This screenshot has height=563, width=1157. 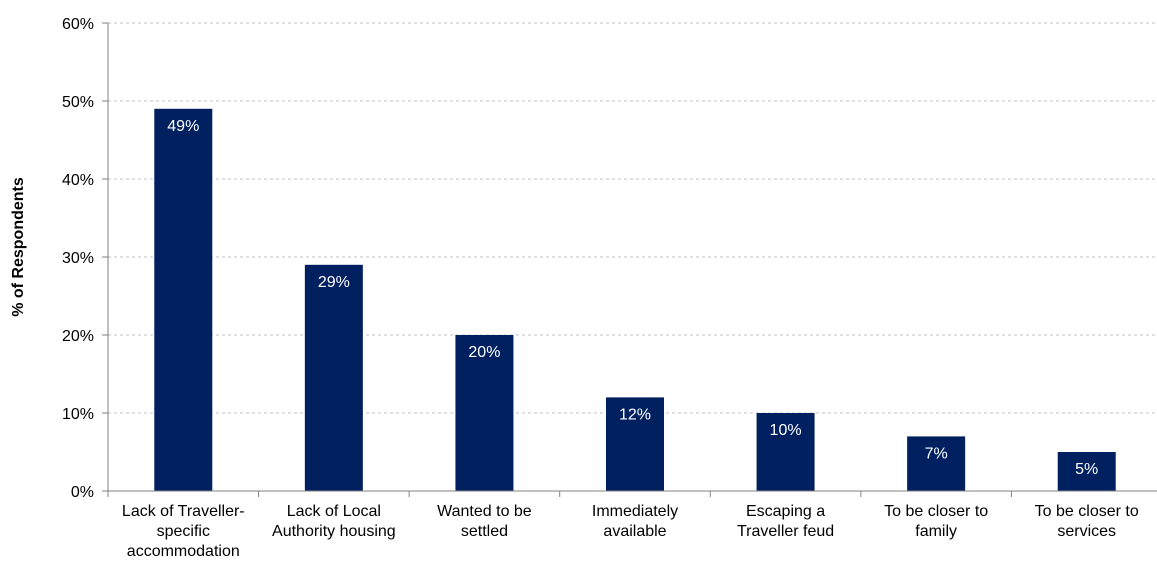 I want to click on x-category-label: Escaping a Traveller feud, so click(x=785, y=521).